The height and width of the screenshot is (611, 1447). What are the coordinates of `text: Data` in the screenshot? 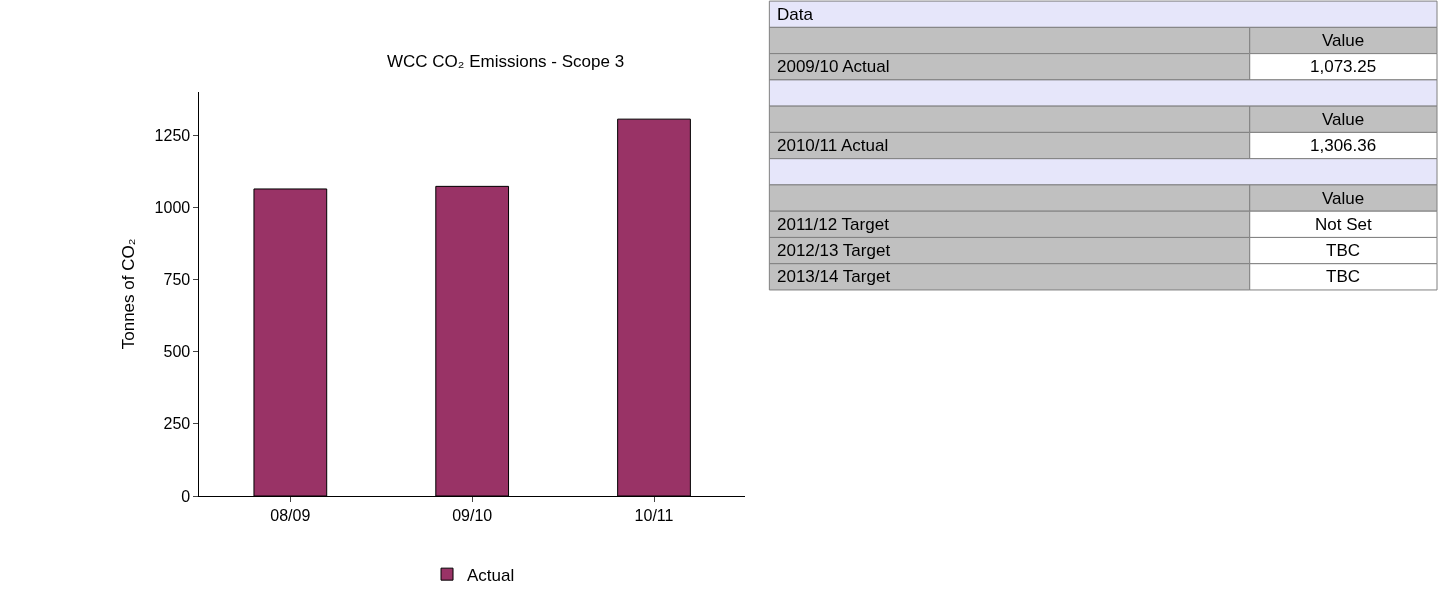 It's located at (795, 14).